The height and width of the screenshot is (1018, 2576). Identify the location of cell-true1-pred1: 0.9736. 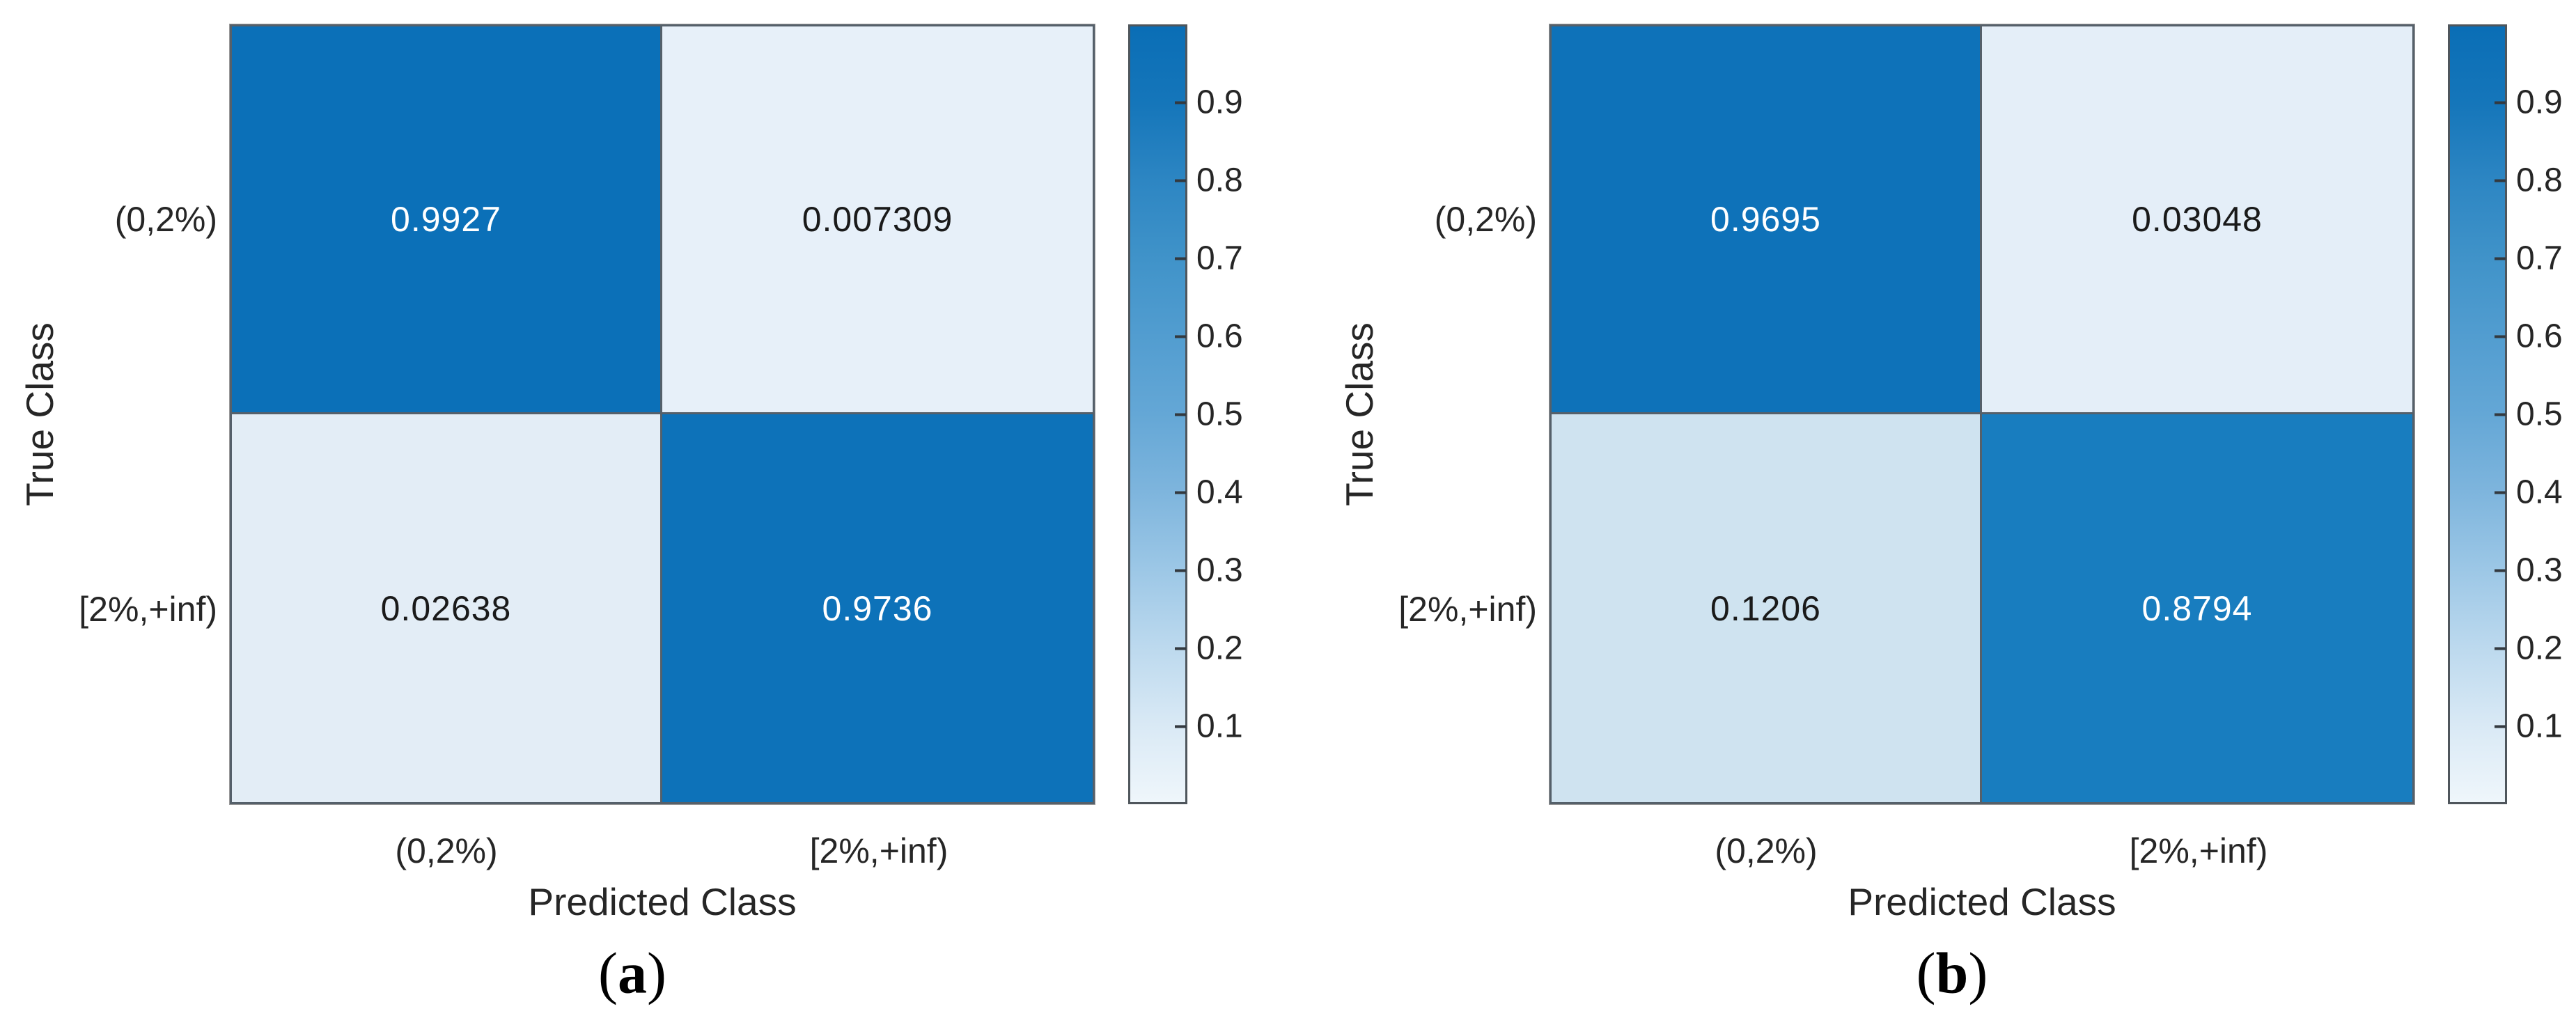
(877, 608).